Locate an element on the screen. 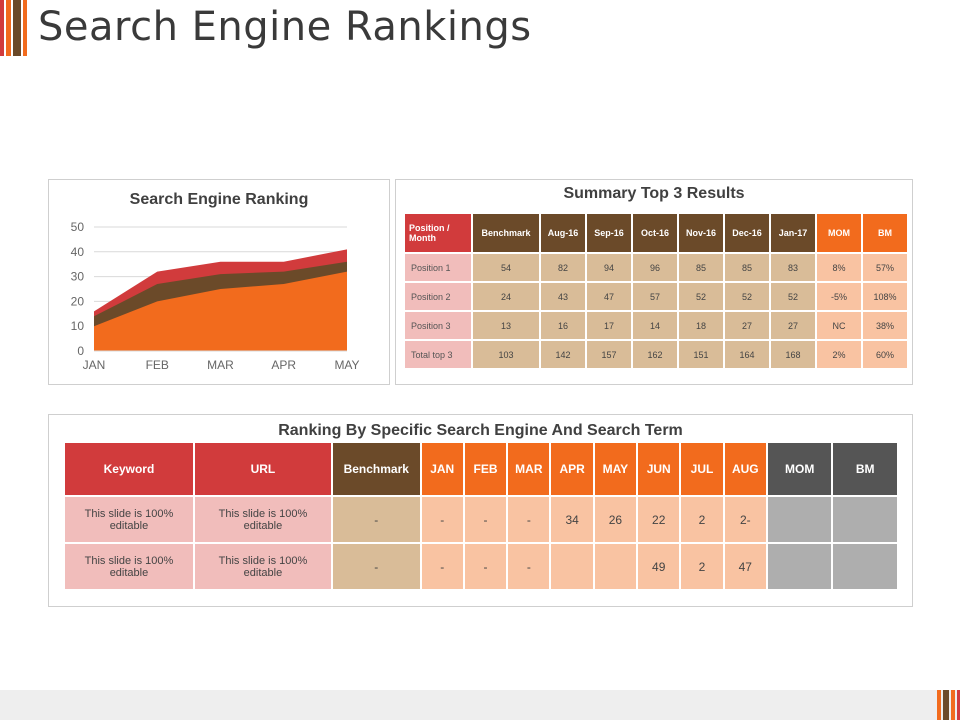  ranking-header-cell: Keyword is located at coordinates (129, 469).